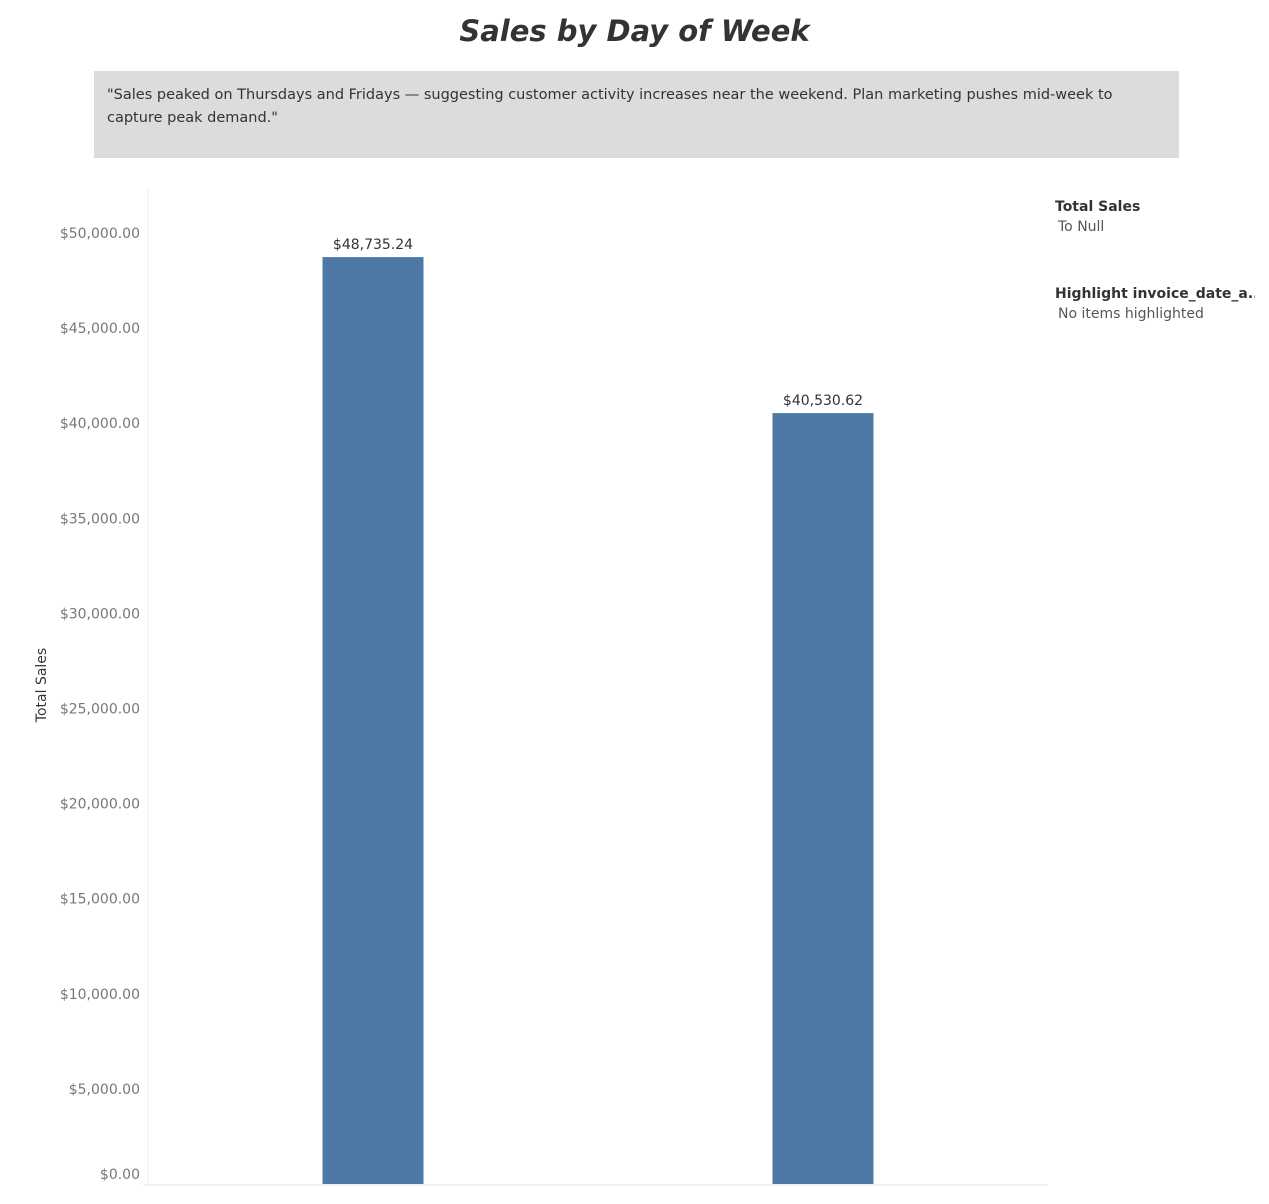  What do you see at coordinates (634, 31) in the screenshot?
I see `chart-title: Sales by Day of Week` at bounding box center [634, 31].